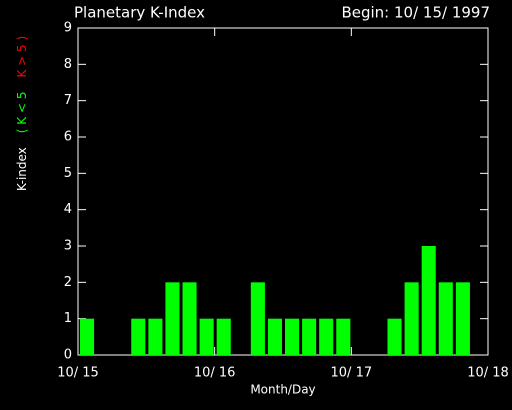 This screenshot has width=512, height=410. Describe the element at coordinates (415, 13) in the screenshot. I see `chart-subtitle: Begin: 10/ 15/ 1997` at that location.